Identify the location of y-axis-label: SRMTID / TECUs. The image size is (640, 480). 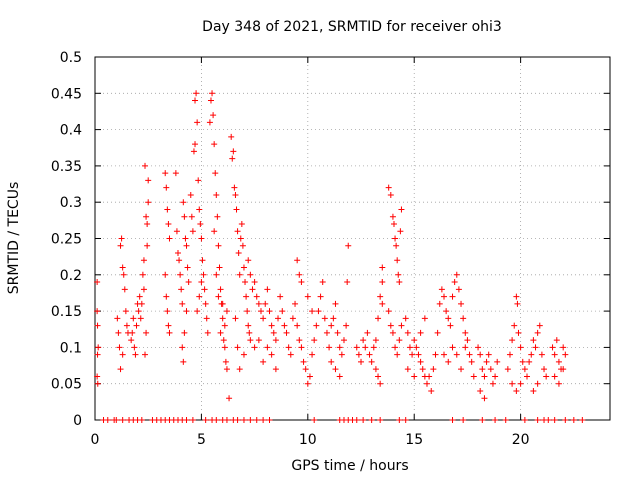
(14, 238).